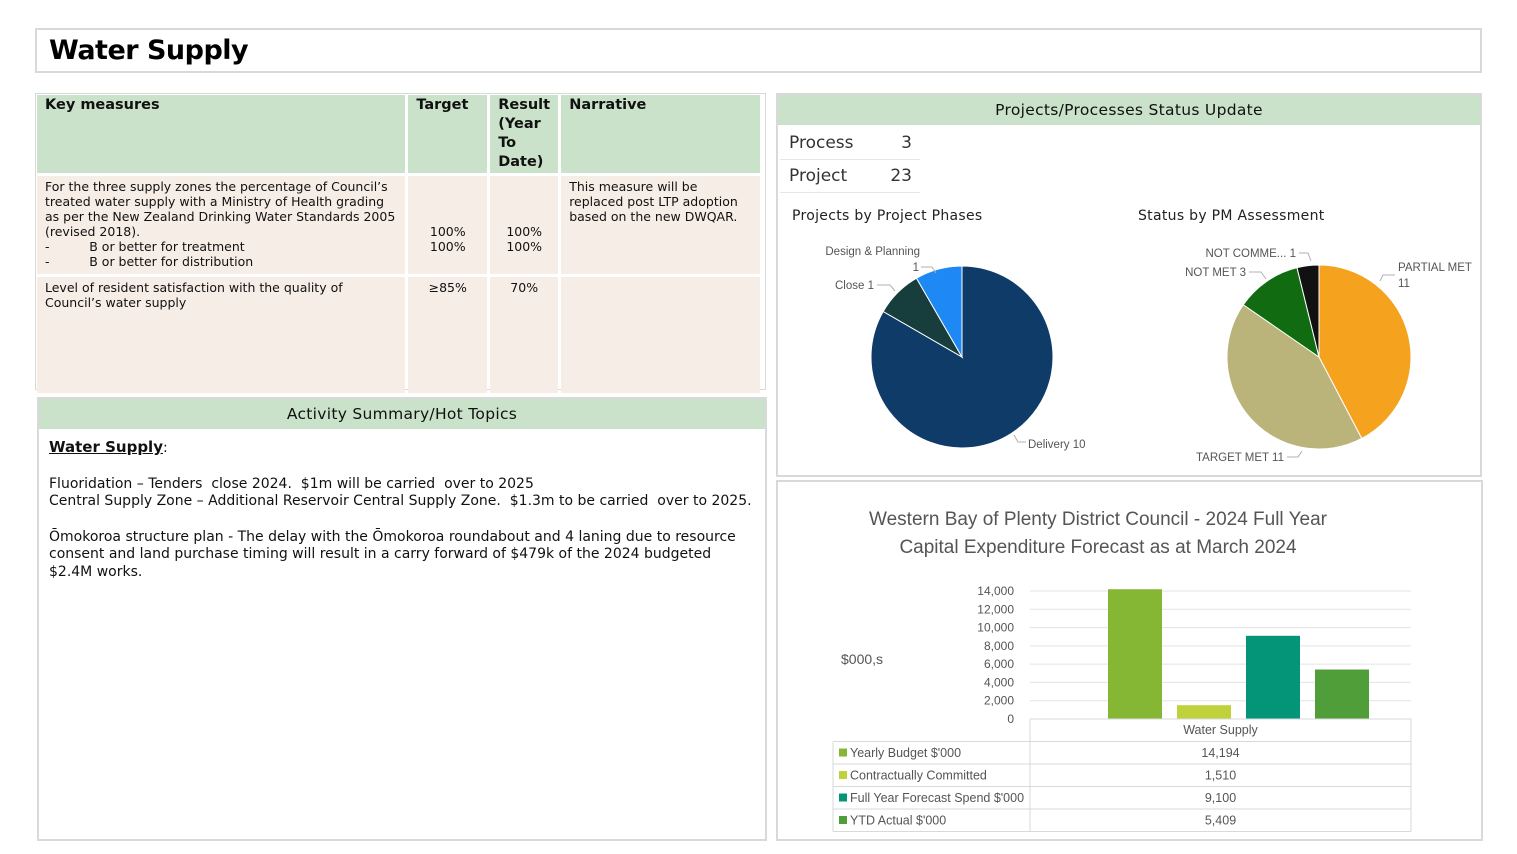 This screenshot has width=1517, height=854. Describe the element at coordinates (995, 628) in the screenshot. I see `y-tick-label: 10,000` at that location.